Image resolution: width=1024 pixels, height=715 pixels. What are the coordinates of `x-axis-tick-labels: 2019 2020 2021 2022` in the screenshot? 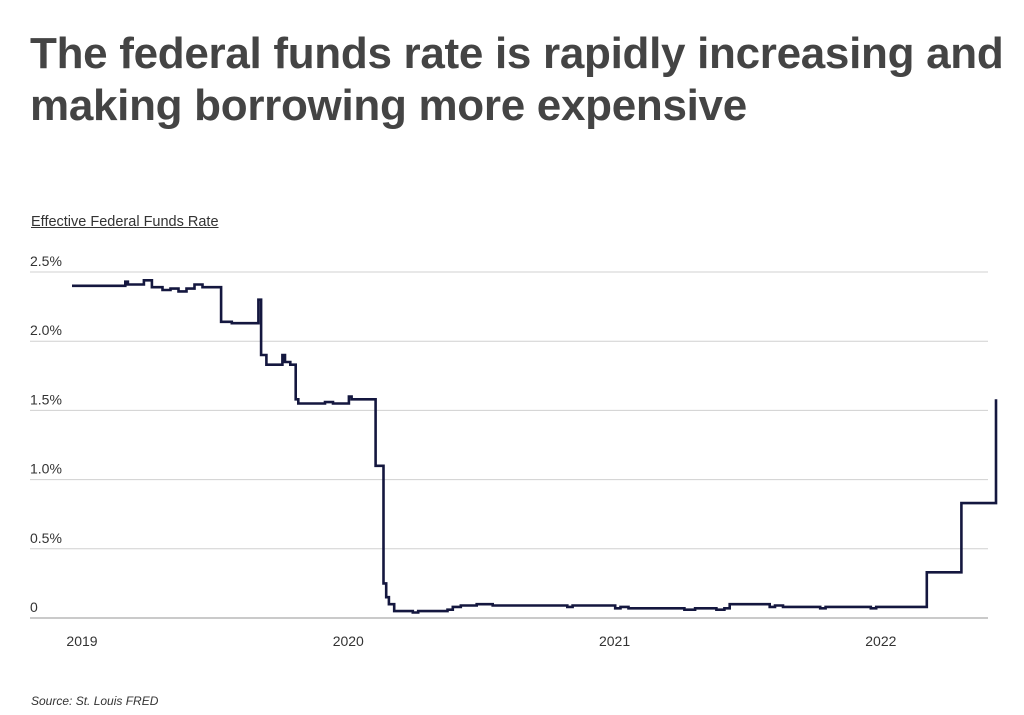 It's located at (481, 641).